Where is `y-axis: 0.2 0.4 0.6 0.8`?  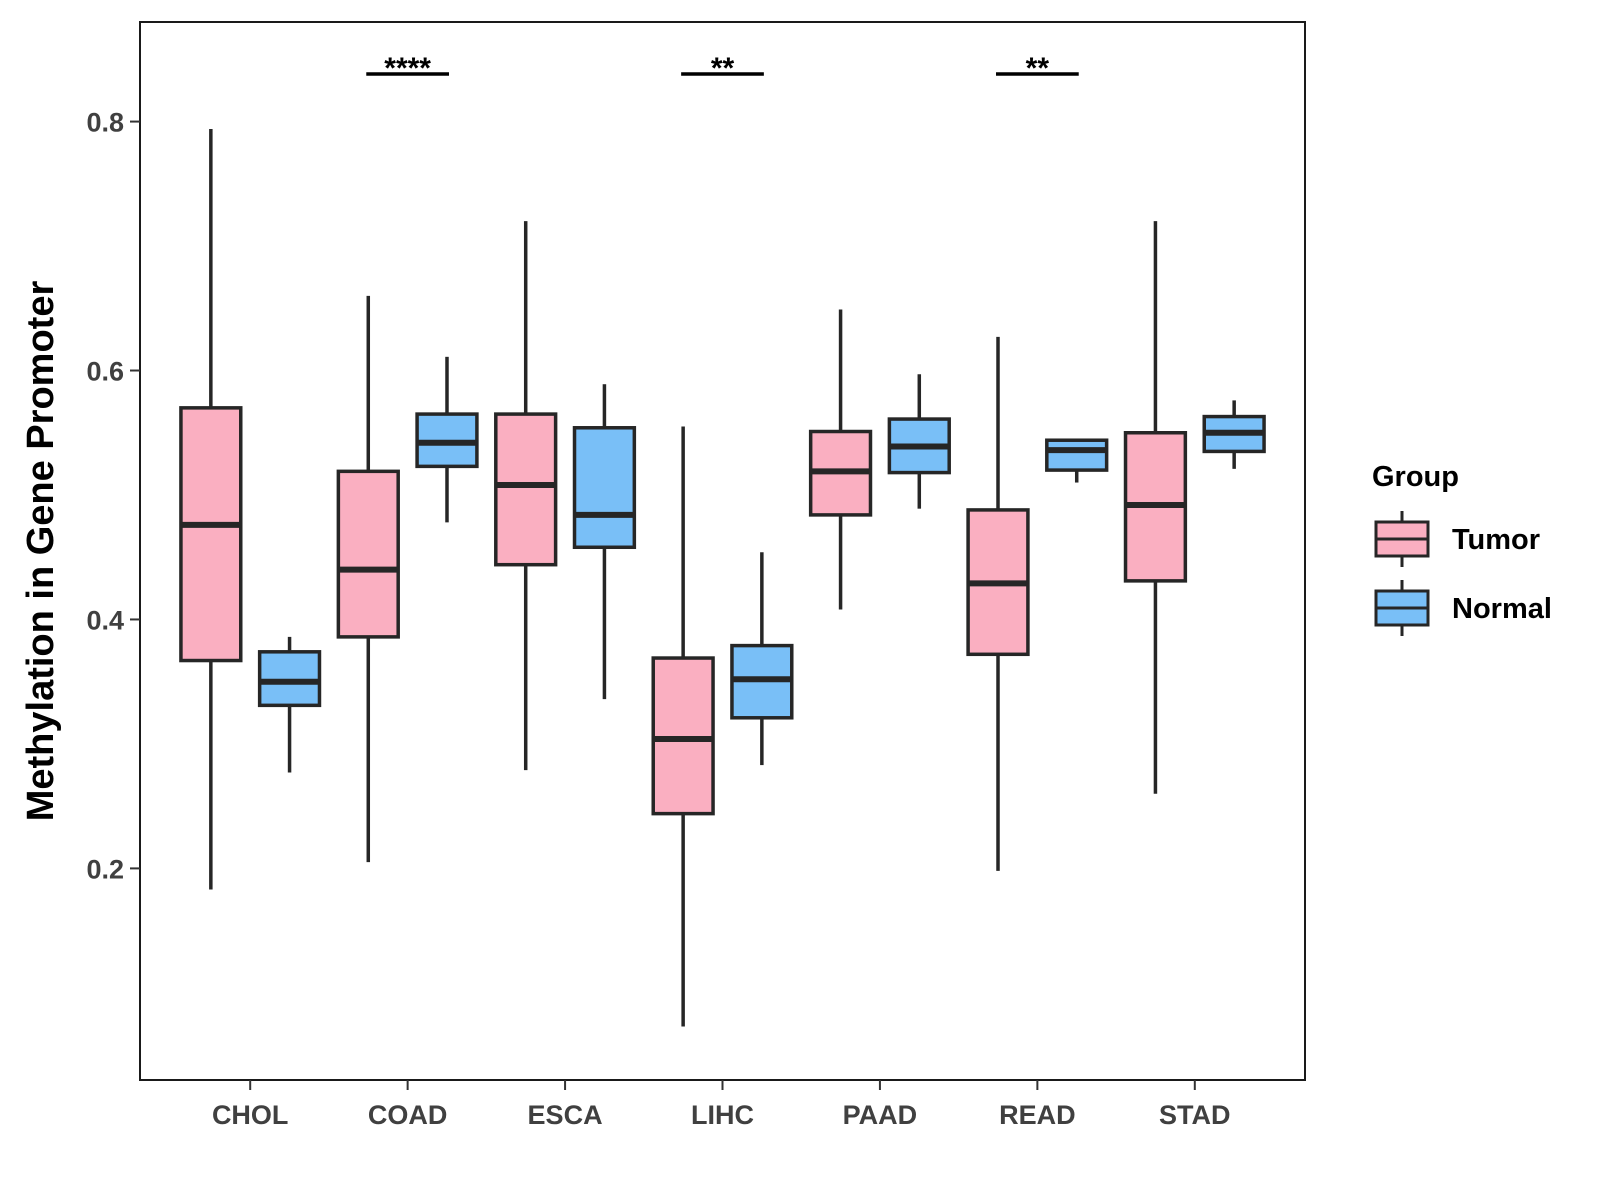 y-axis: 0.2 0.4 0.6 0.8 is located at coordinates (113, 496).